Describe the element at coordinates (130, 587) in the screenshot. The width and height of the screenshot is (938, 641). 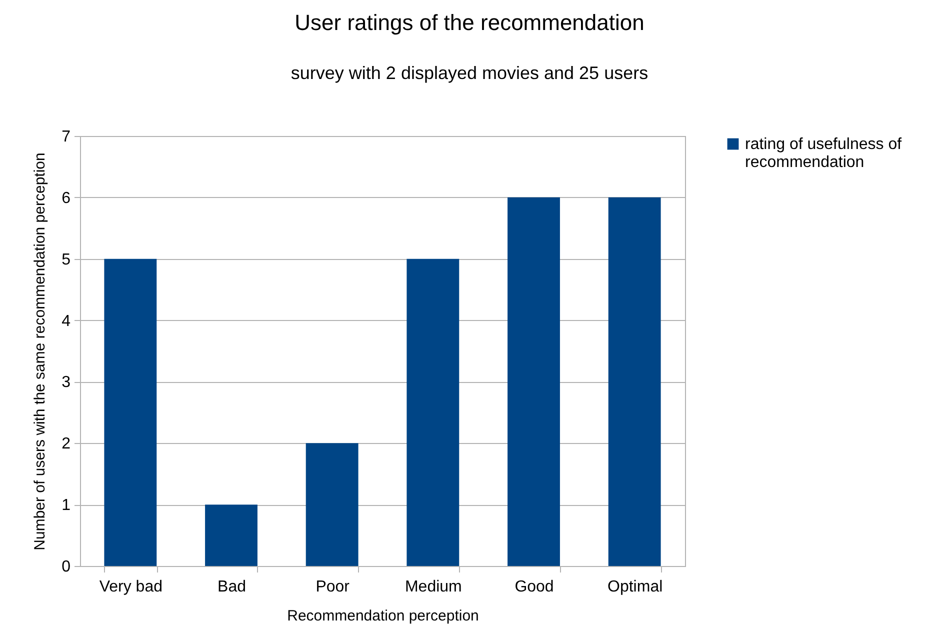
I see `x-tick-label: Very bad` at that location.